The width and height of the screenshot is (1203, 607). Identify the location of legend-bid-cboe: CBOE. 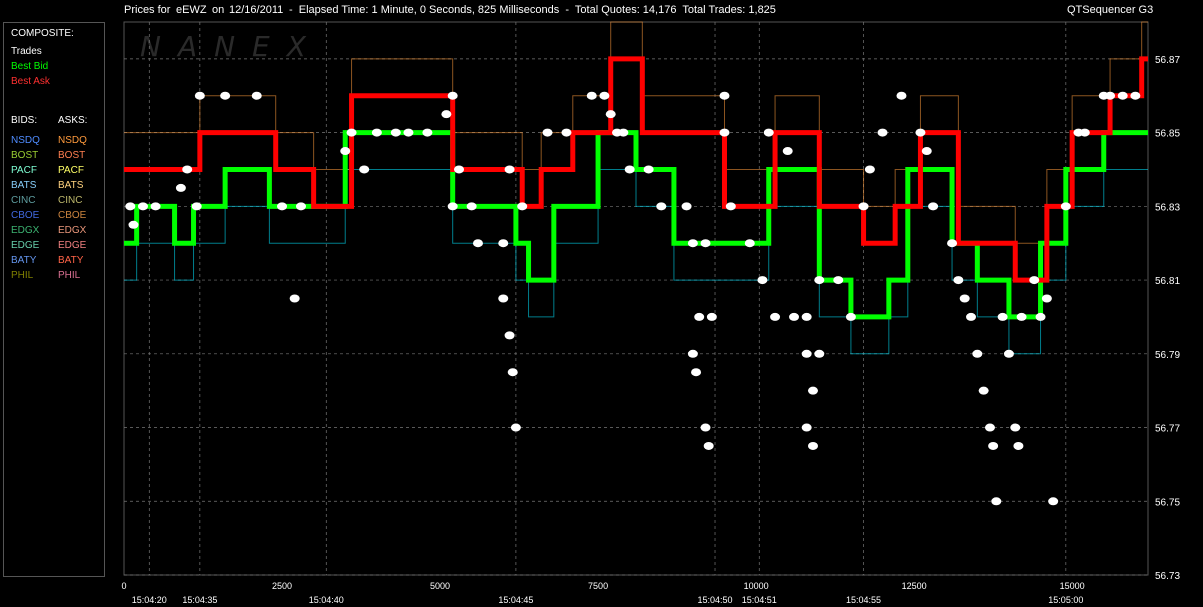
(25, 215).